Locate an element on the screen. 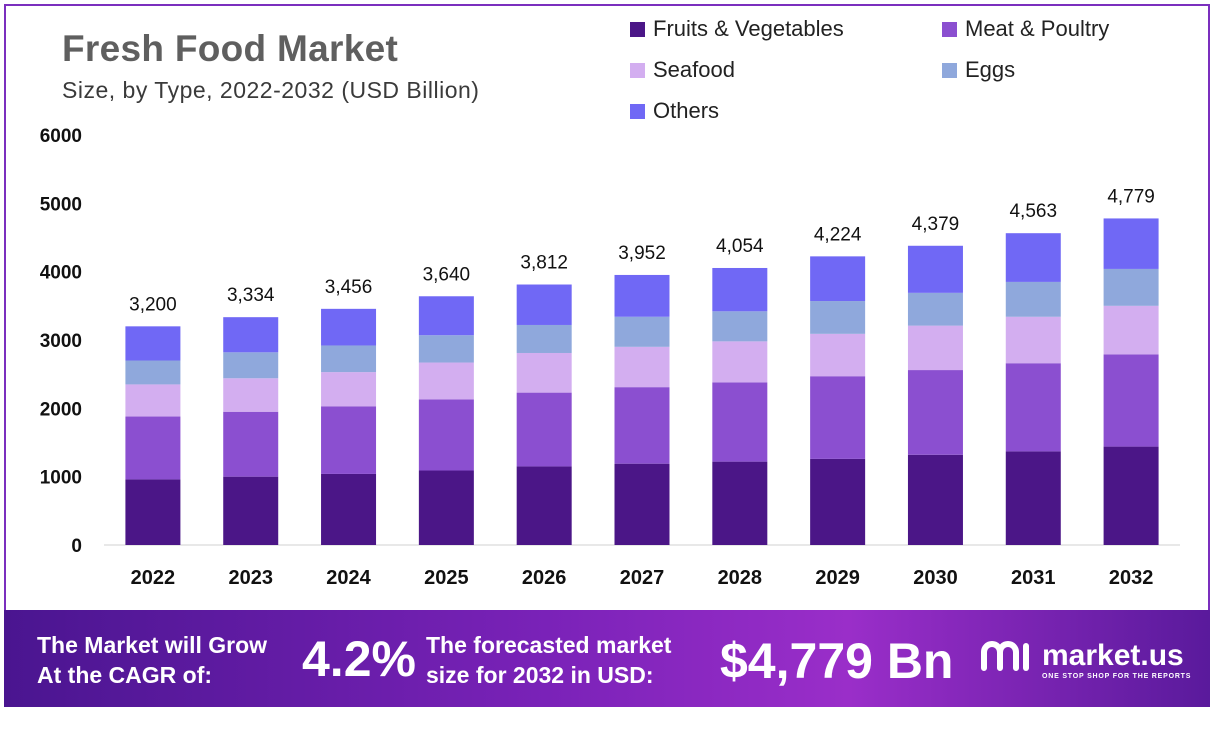 Image resolution: width=1216 pixels, height=732 pixels. x-tick-label-2029: 2029 is located at coordinates (837, 578).